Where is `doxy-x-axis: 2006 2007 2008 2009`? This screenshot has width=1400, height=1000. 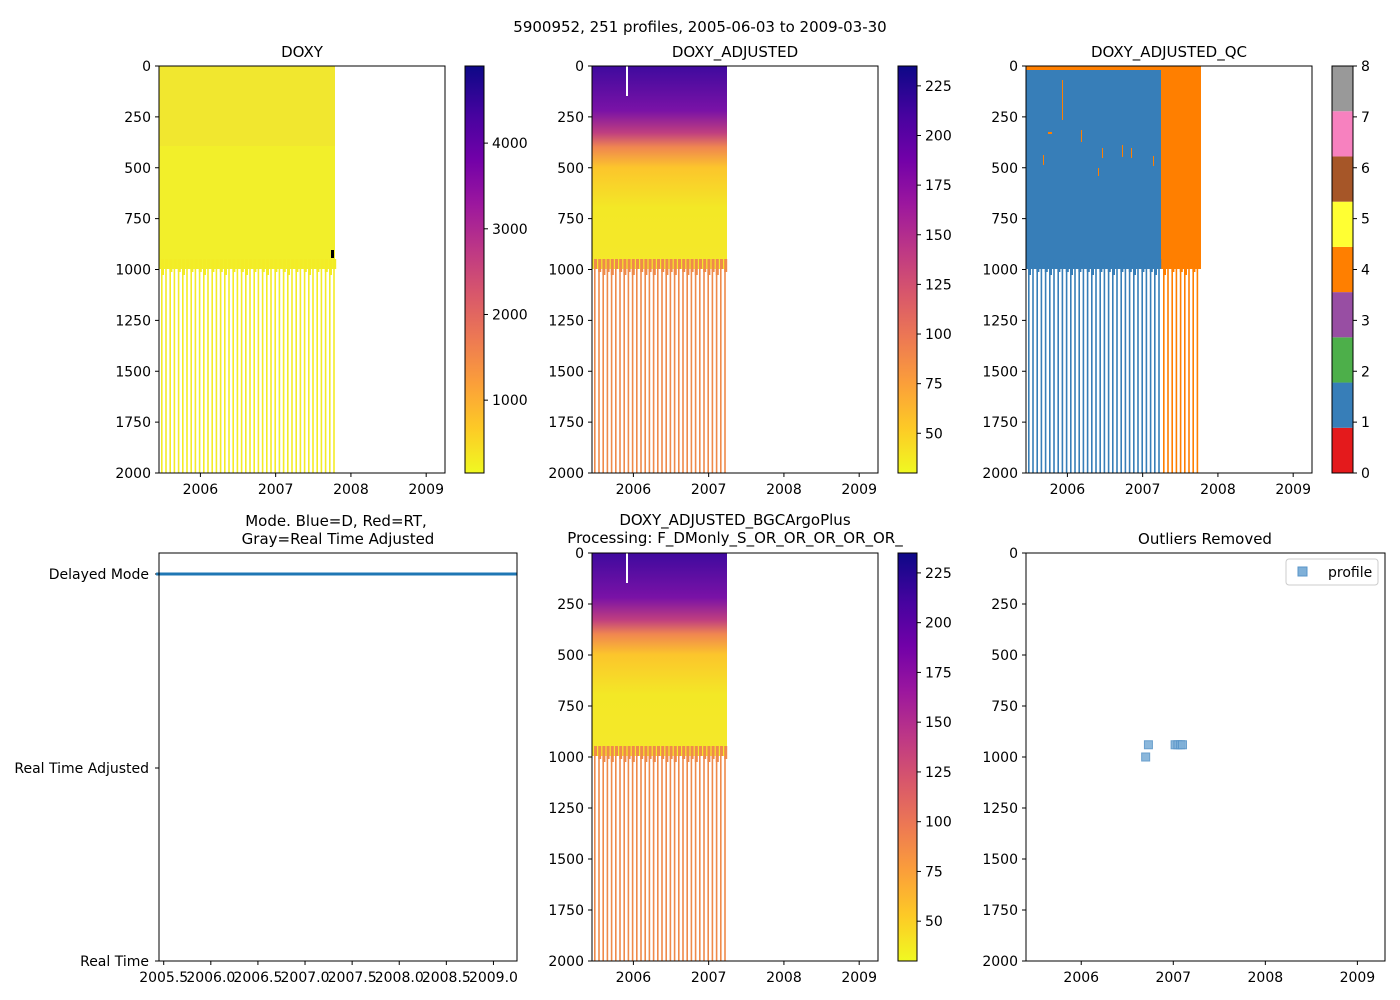 doxy-x-axis: 2006 2007 2008 2009 is located at coordinates (313, 485).